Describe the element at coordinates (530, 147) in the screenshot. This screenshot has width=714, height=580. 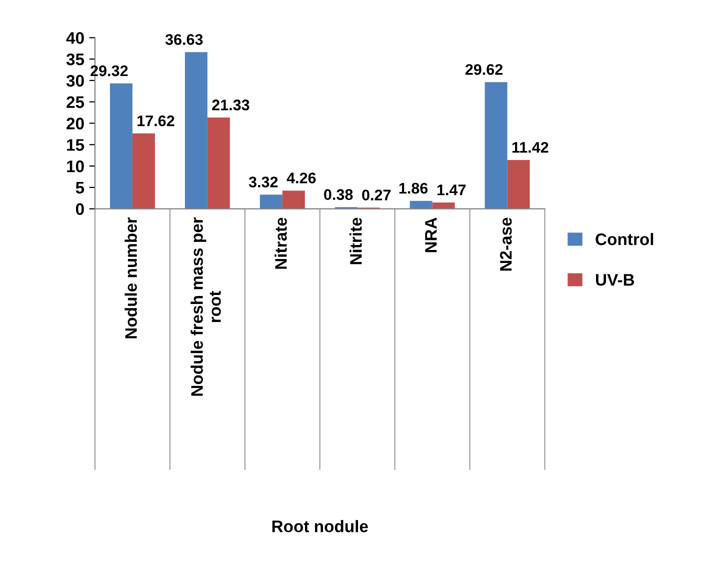
I see `data-label: 11.42` at that location.